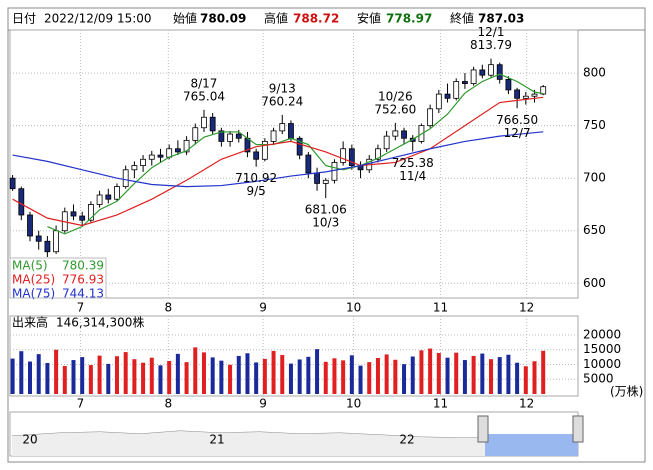 The image size is (653, 470). I want to click on close-value: 787.03, so click(501, 19).